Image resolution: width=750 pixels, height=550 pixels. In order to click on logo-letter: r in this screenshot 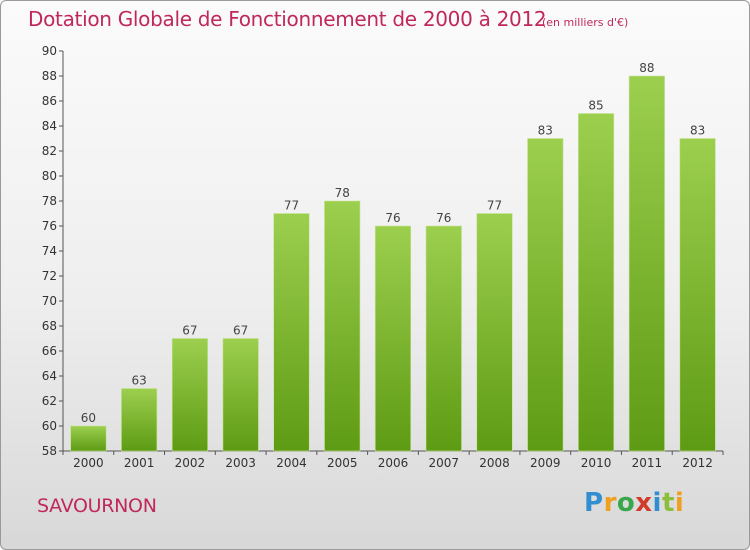, I will do `click(610, 503)`.